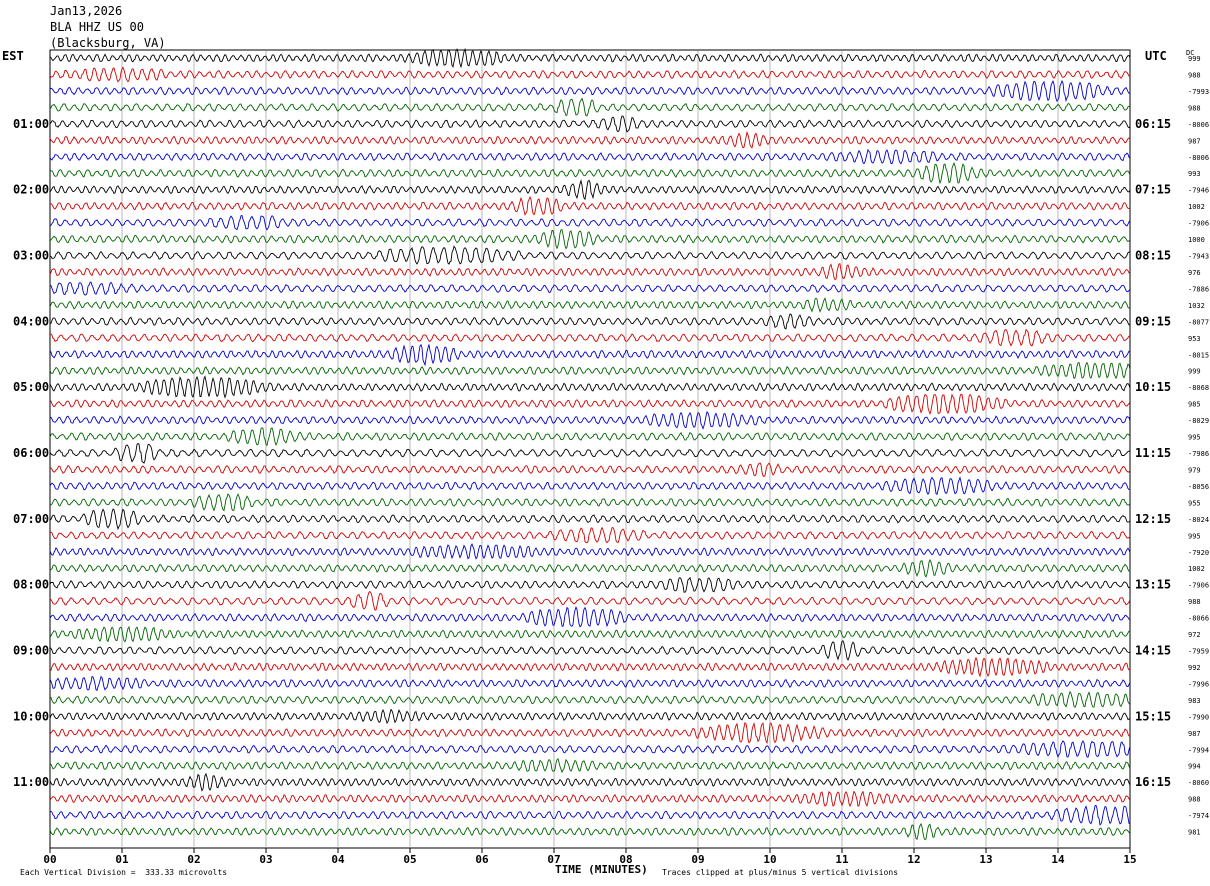  I want to click on utc-hour-label: 15:15, so click(1153, 716).